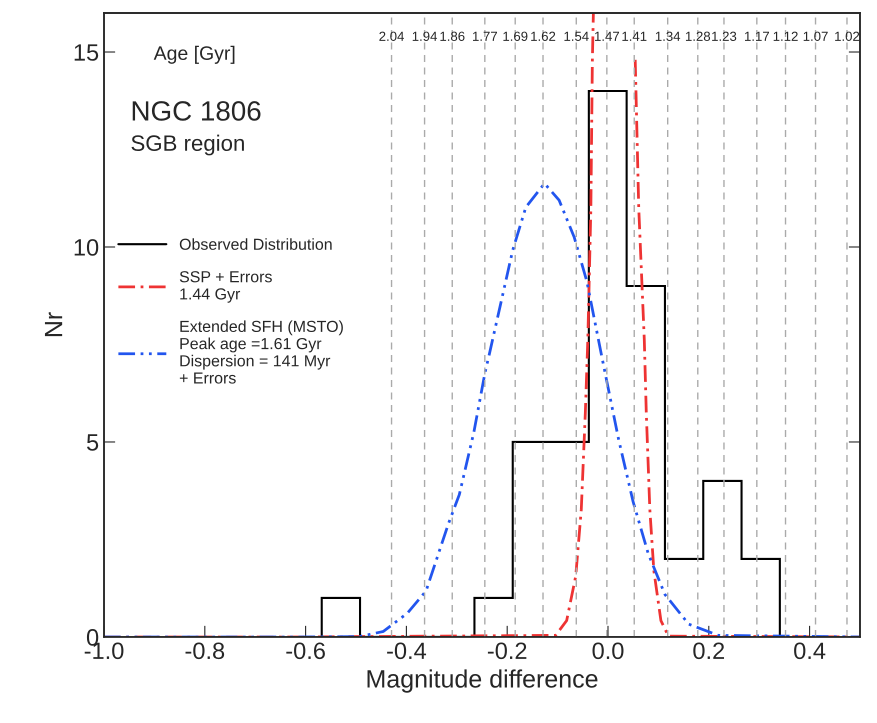  What do you see at coordinates (86, 247) in the screenshot?
I see `y-tick-label: 10` at bounding box center [86, 247].